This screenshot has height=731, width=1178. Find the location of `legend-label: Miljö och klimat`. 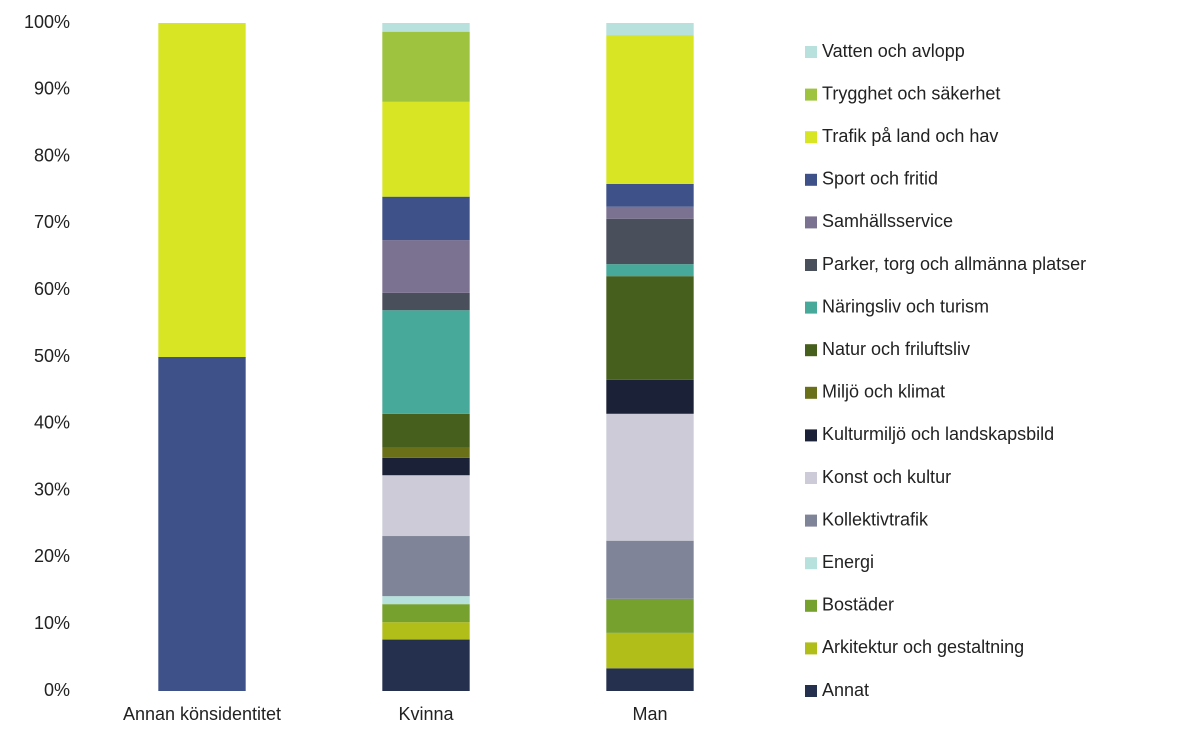

legend-label: Miljö och klimat is located at coordinates (883, 392).